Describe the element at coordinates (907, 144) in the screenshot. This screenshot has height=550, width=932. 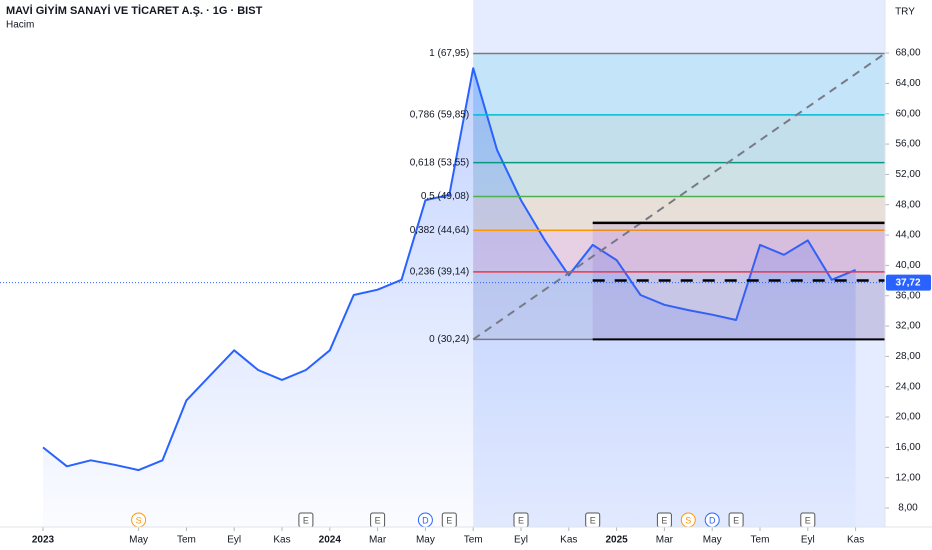
I see `y-tick-label: 56,00` at that location.